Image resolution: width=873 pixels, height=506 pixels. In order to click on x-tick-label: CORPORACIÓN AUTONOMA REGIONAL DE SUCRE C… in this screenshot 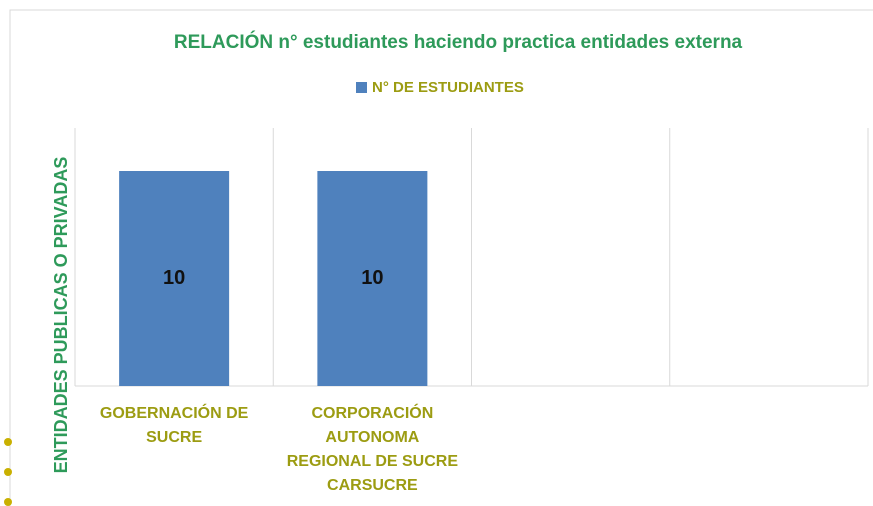, I will do `click(372, 449)`.